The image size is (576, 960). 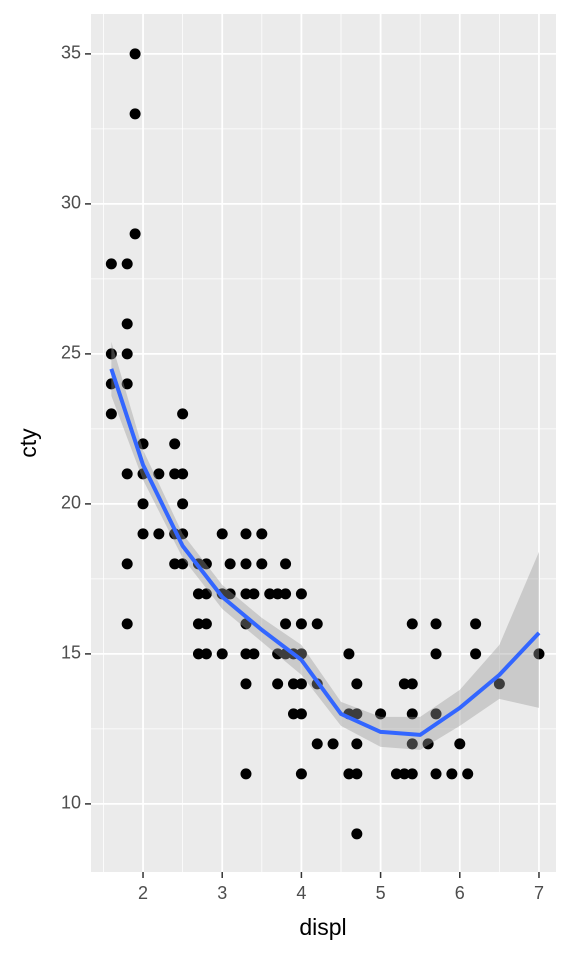 I want to click on y-tick-label: 10, so click(x=71, y=803).